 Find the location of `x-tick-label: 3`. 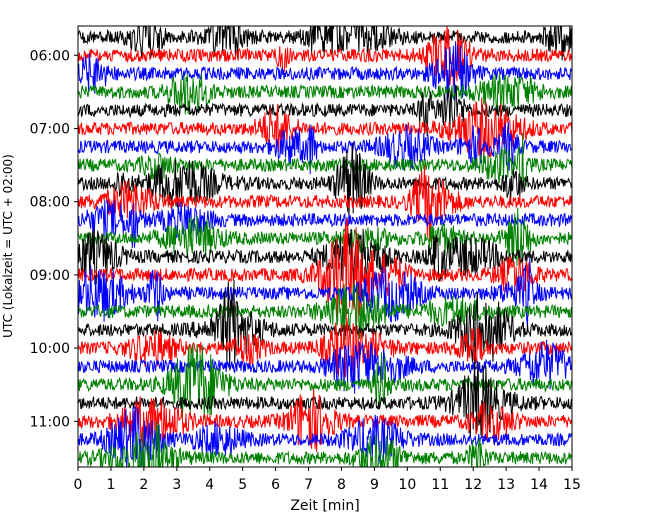

x-tick-label: 3 is located at coordinates (176, 485).